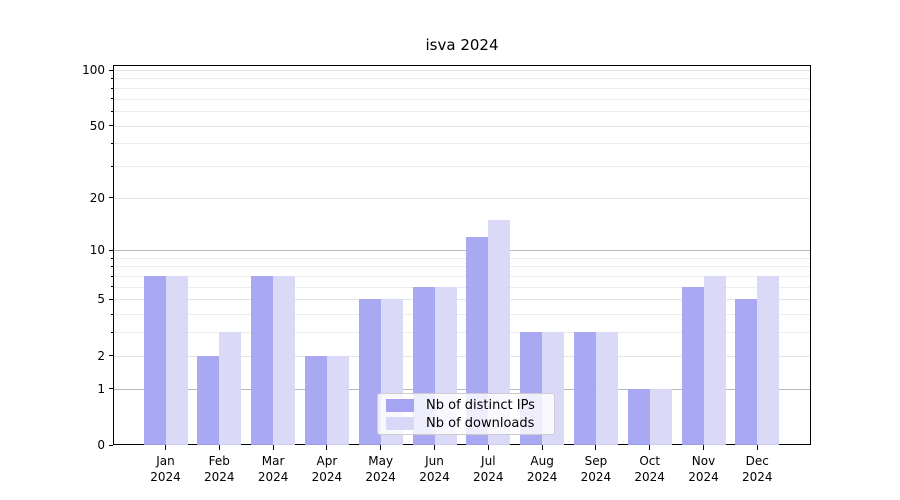 This screenshot has width=900, height=500. I want to click on legend-label-distinct-ips: Nb of distinct IPs, so click(480, 405).